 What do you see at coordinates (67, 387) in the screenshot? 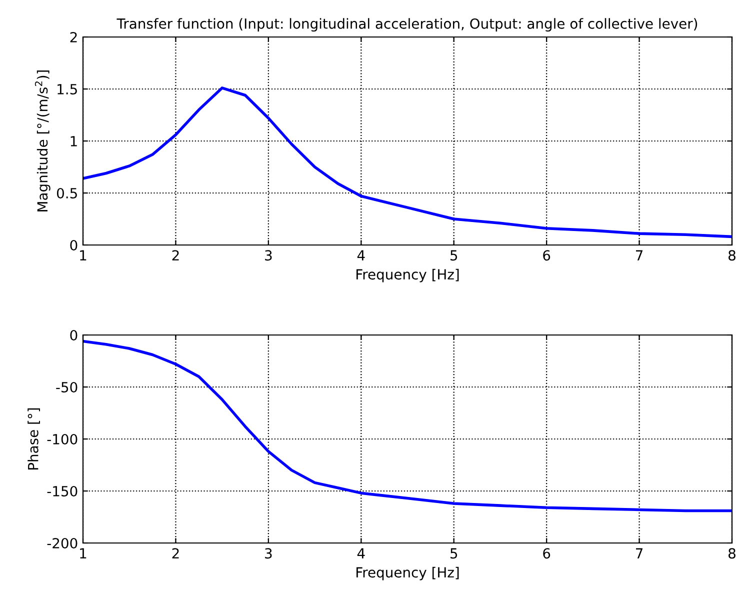
I see `y-tick-label: -50` at bounding box center [67, 387].